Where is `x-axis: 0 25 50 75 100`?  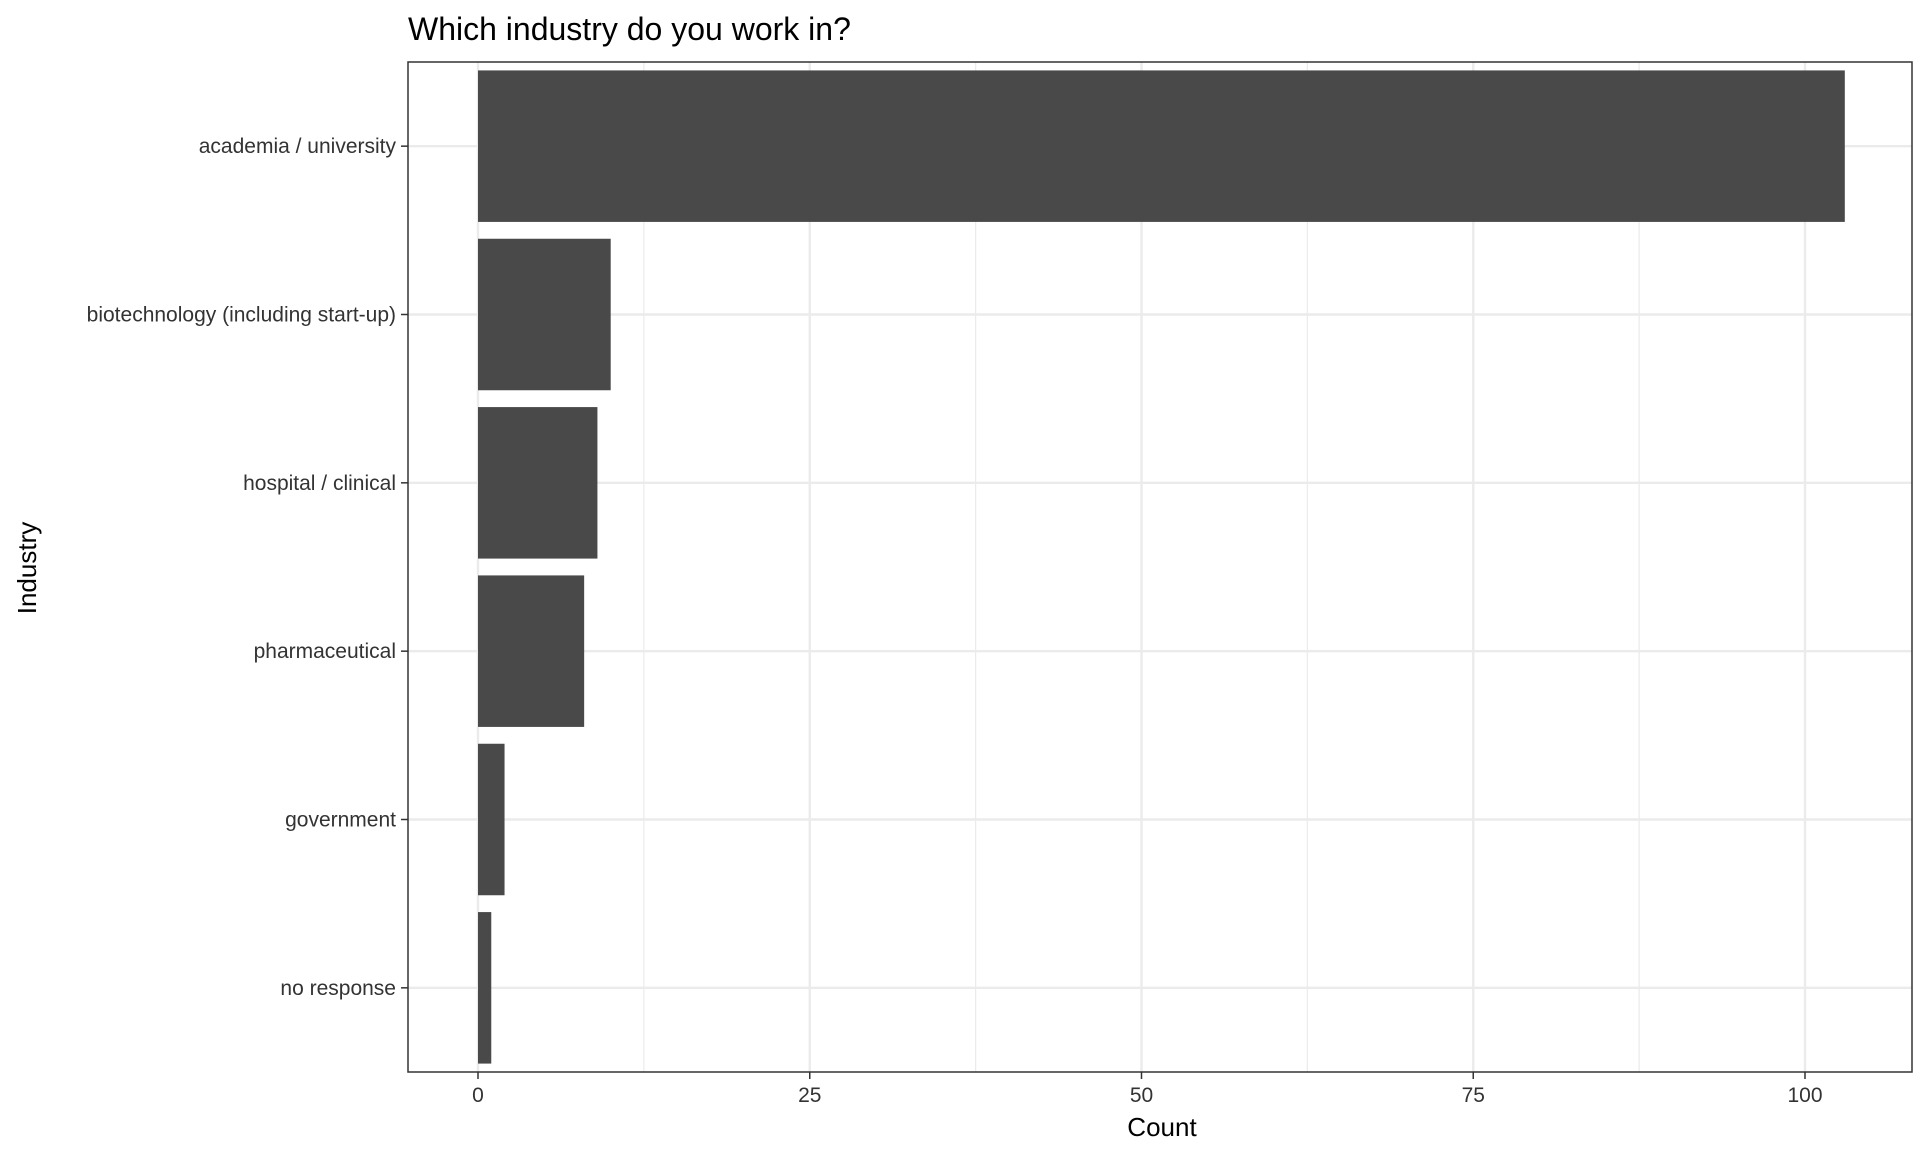 x-axis: 0 25 50 75 100 is located at coordinates (1147, 1089).